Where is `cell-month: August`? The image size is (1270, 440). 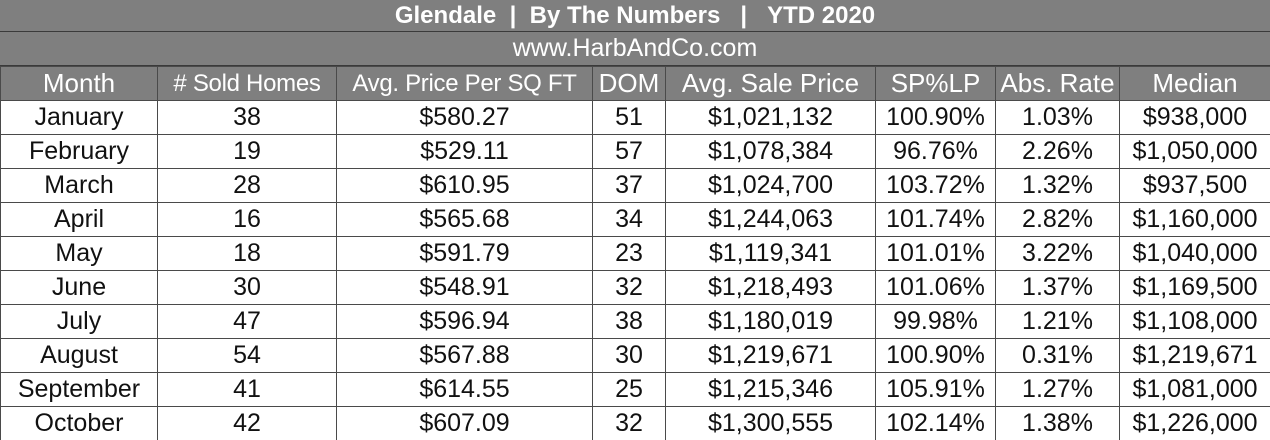
cell-month: August is located at coordinates (79, 356).